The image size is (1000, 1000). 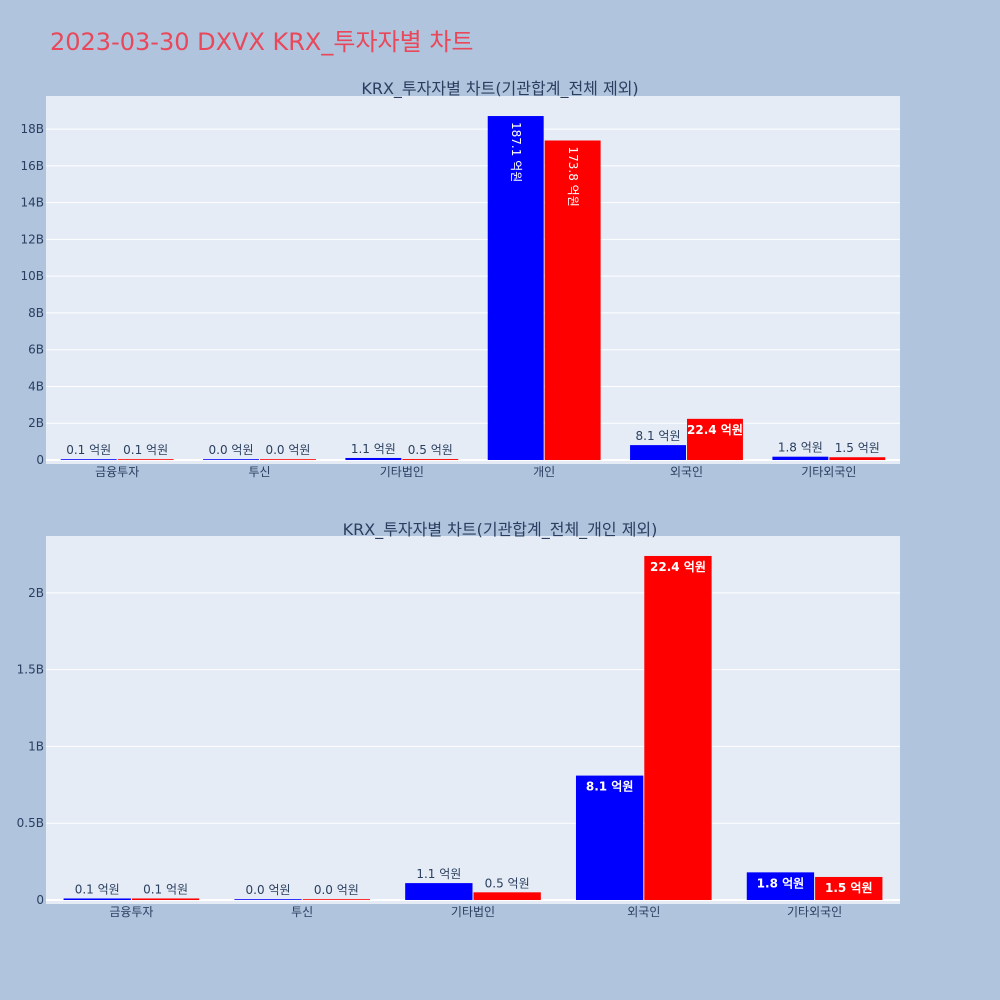 I want to click on y-tick-label: 8B, so click(x=36, y=313).